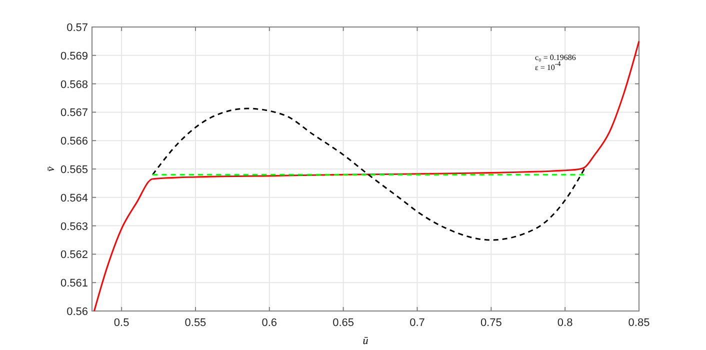 The width and height of the screenshot is (706, 350). What do you see at coordinates (639, 323) in the screenshot?
I see `x-tick-label: 0.85` at bounding box center [639, 323].